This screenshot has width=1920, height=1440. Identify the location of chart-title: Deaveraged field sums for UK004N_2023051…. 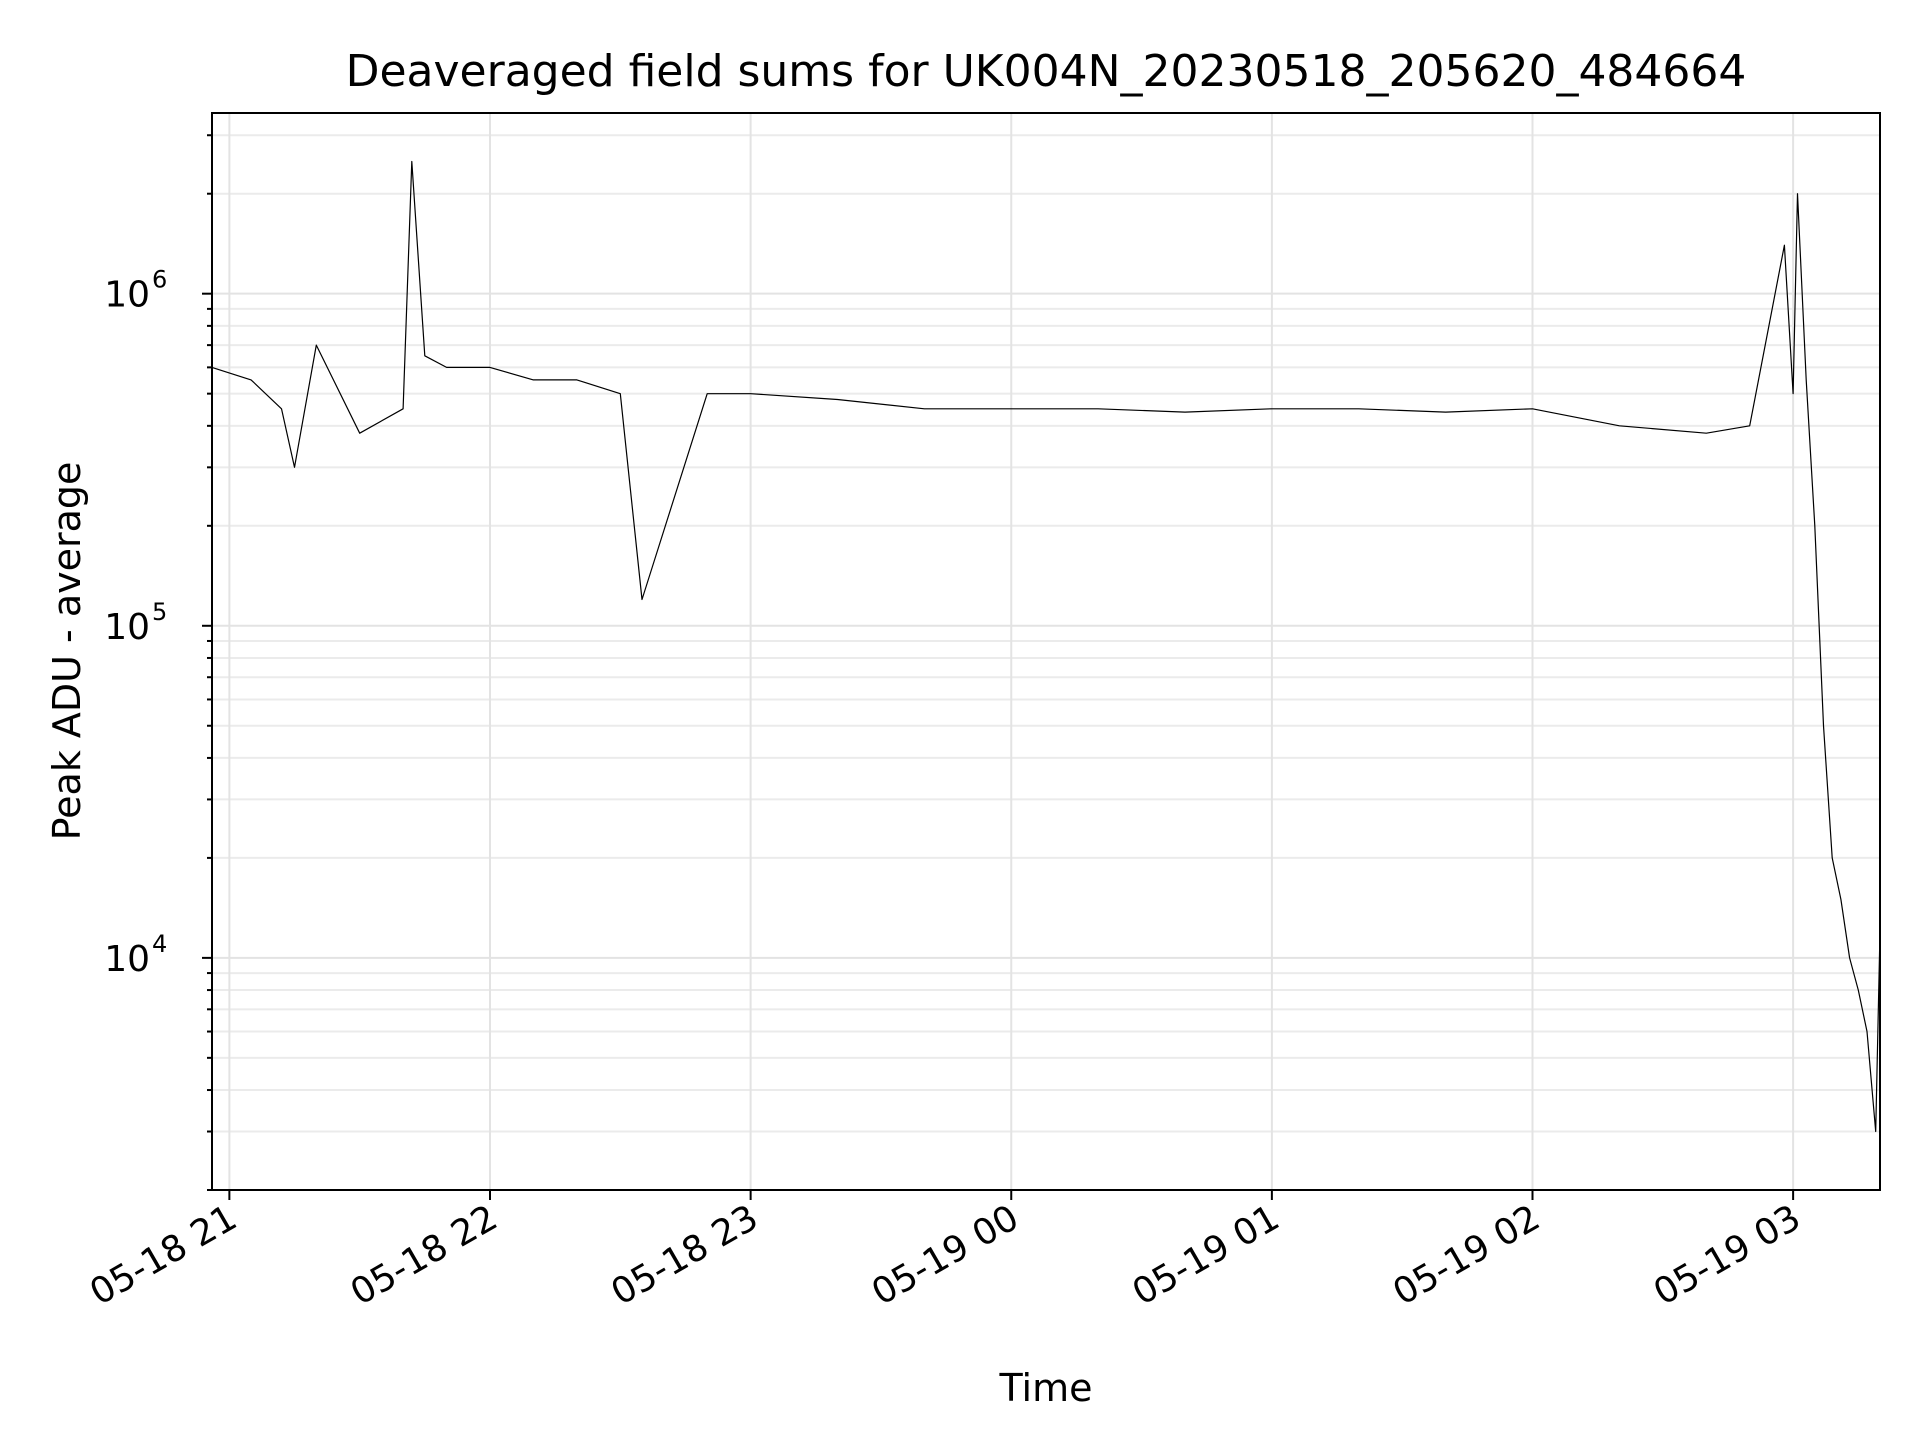
(1046, 71).